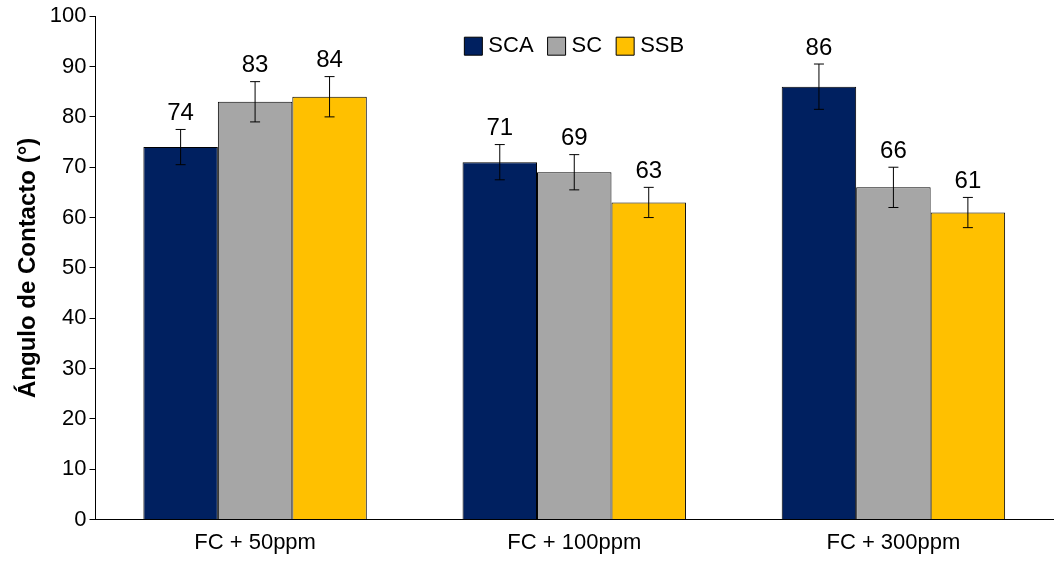  Describe the element at coordinates (893, 149) in the screenshot. I see `data-label: 66` at that location.